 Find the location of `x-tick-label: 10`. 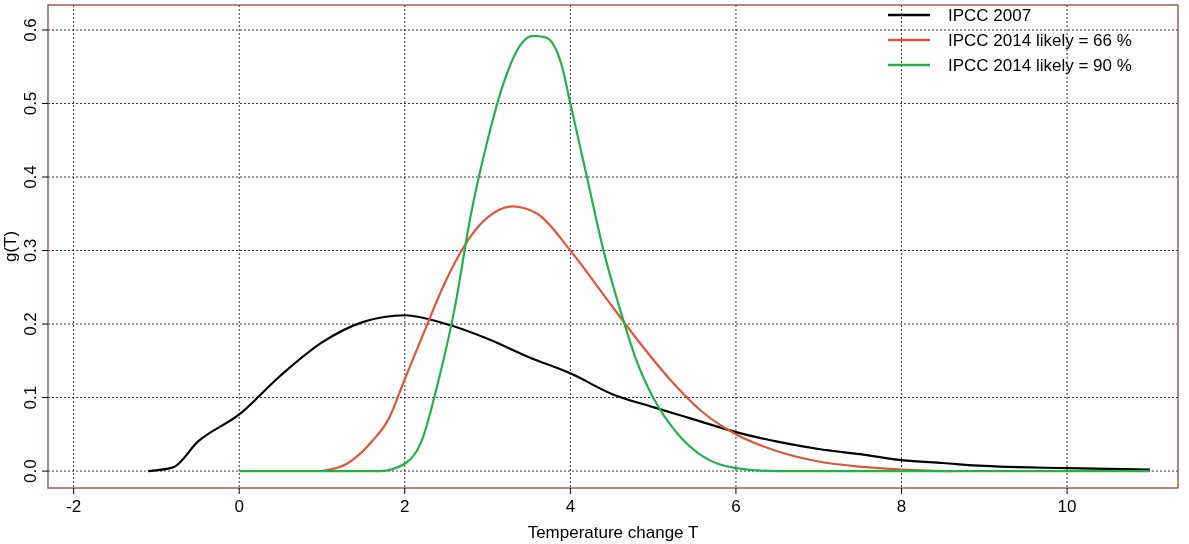

x-tick-label: 10 is located at coordinates (1067, 506).